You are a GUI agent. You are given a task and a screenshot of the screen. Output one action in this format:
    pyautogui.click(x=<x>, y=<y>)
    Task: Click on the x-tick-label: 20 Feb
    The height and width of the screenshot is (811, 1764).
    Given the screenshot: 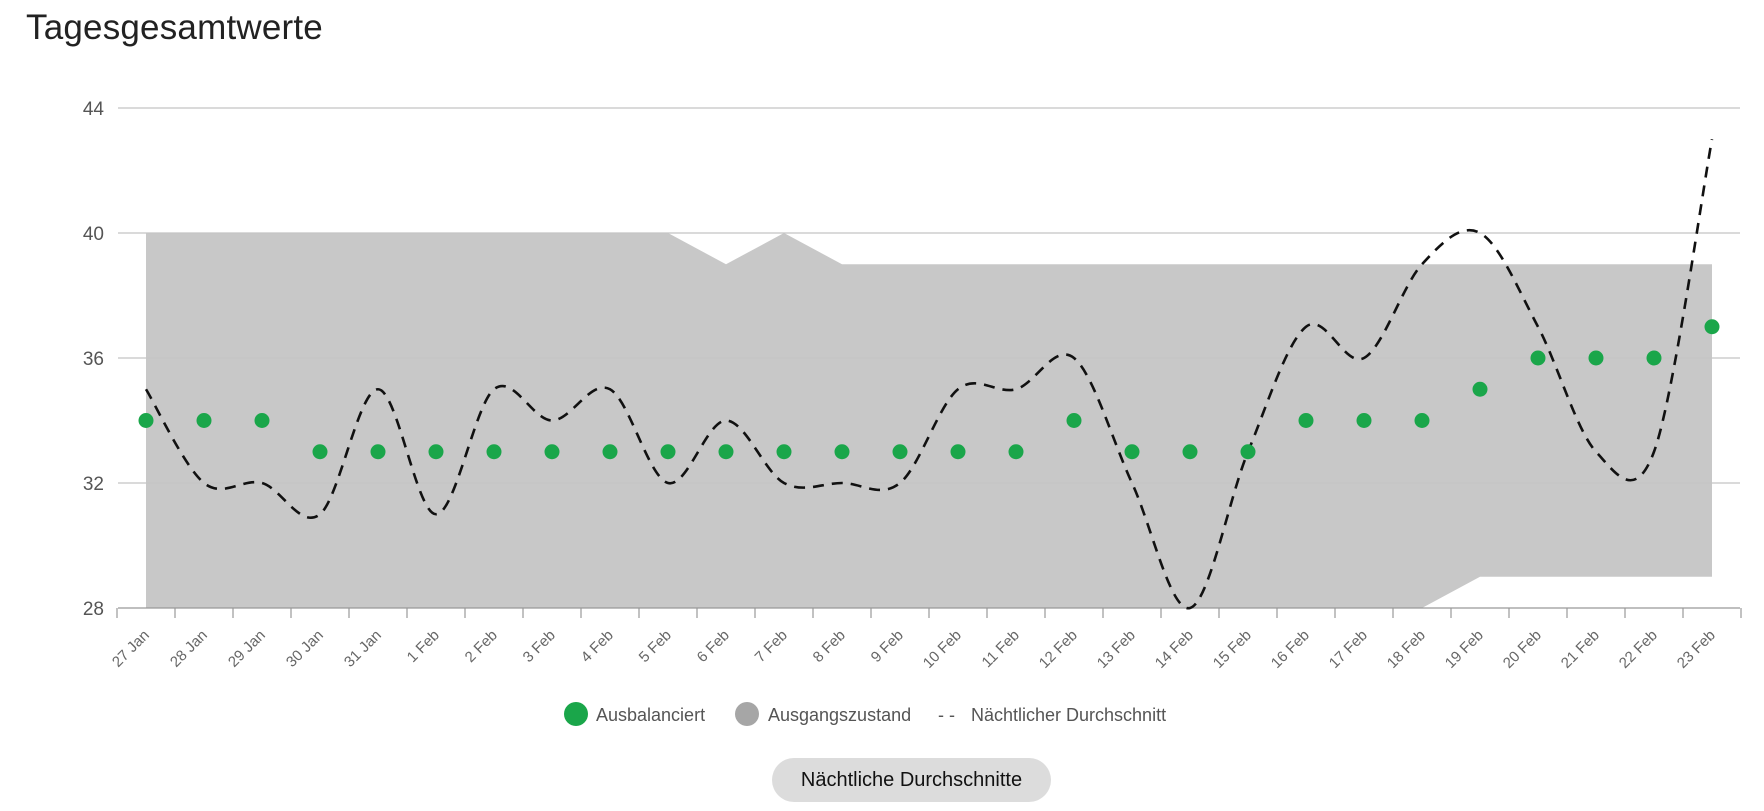 What is the action you would take?
    pyautogui.click(x=1522, y=649)
    